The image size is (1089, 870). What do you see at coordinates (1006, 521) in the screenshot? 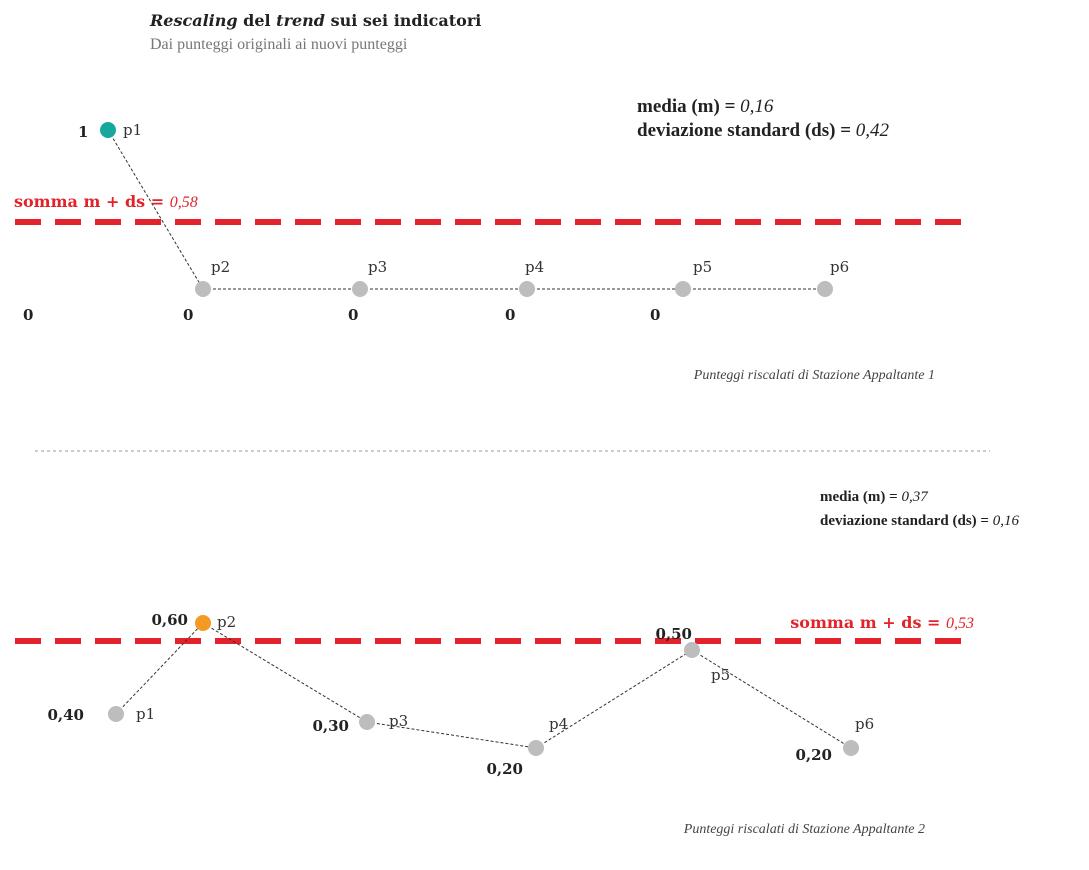
I see `panel2-sd-value: 0,16` at bounding box center [1006, 521].